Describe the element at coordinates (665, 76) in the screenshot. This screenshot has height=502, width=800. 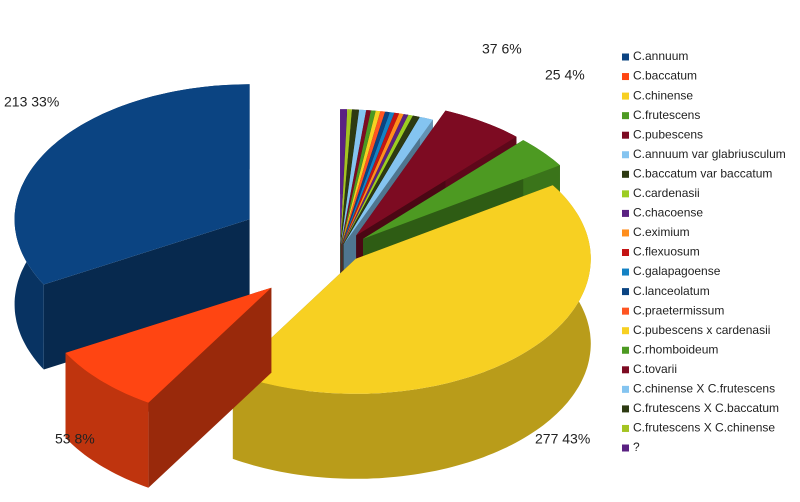
I see `legend-label: C.baccatum` at that location.